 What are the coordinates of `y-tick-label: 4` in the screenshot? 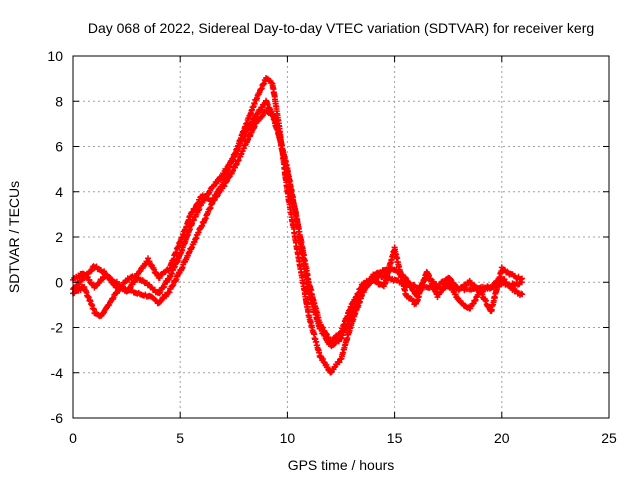 It's located at (59, 192).